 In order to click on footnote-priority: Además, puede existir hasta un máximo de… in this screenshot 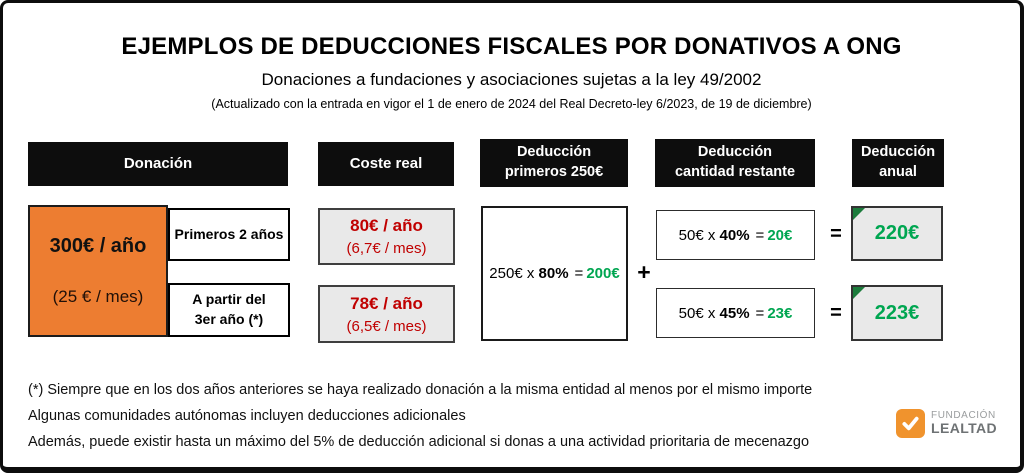, I will do `click(419, 442)`.